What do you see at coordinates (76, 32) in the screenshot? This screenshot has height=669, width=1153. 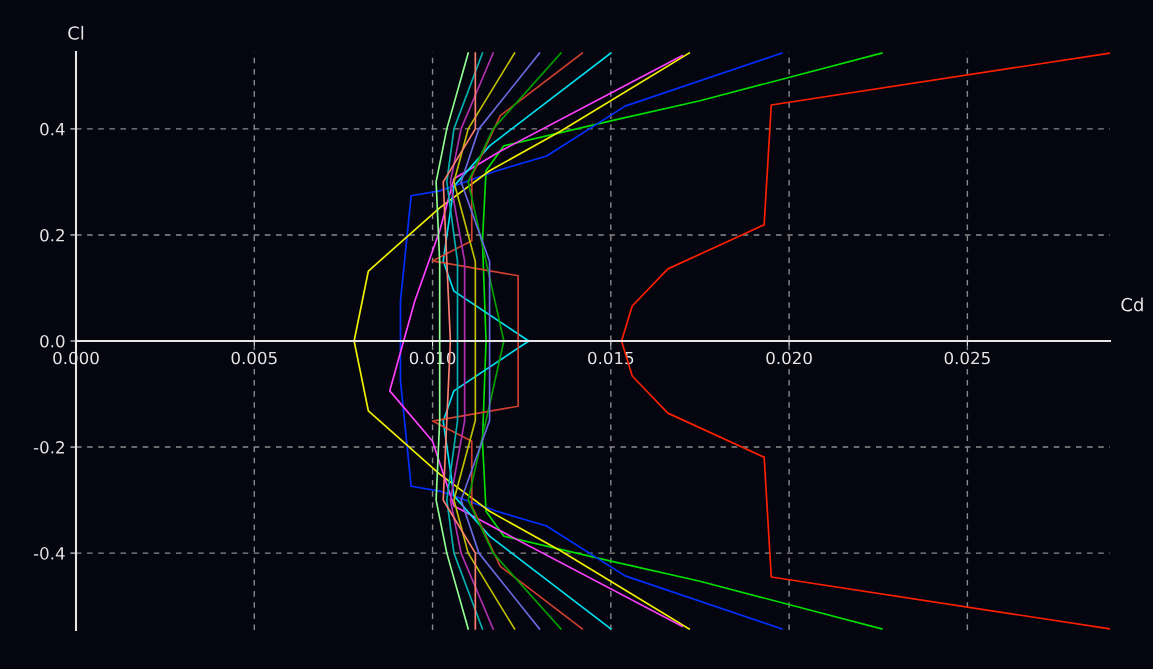 I see `y-axis-title: Cl` at bounding box center [76, 32].